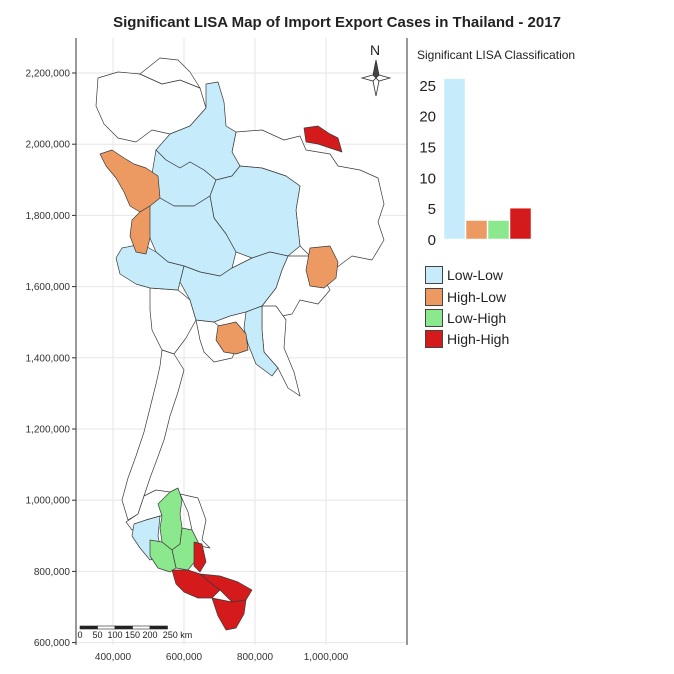 This screenshot has height=674, width=674. Describe the element at coordinates (48, 145) in the screenshot. I see `y-tick-label: 2,000,000` at that location.